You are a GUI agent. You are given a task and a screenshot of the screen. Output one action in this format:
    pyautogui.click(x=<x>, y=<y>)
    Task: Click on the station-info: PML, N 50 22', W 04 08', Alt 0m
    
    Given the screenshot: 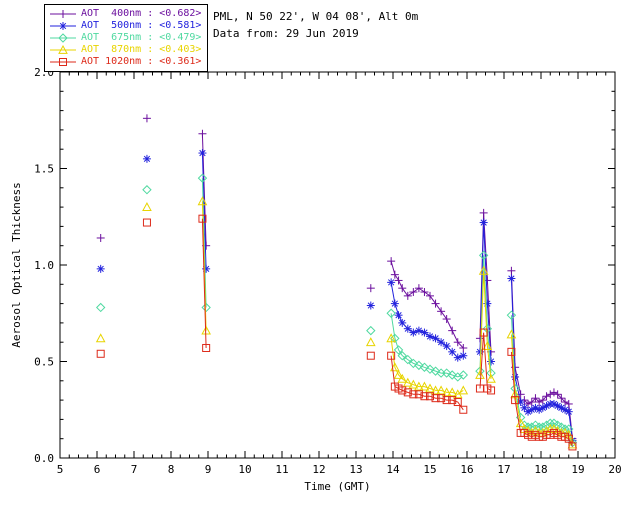 What is the action you would take?
    pyautogui.click(x=316, y=16)
    